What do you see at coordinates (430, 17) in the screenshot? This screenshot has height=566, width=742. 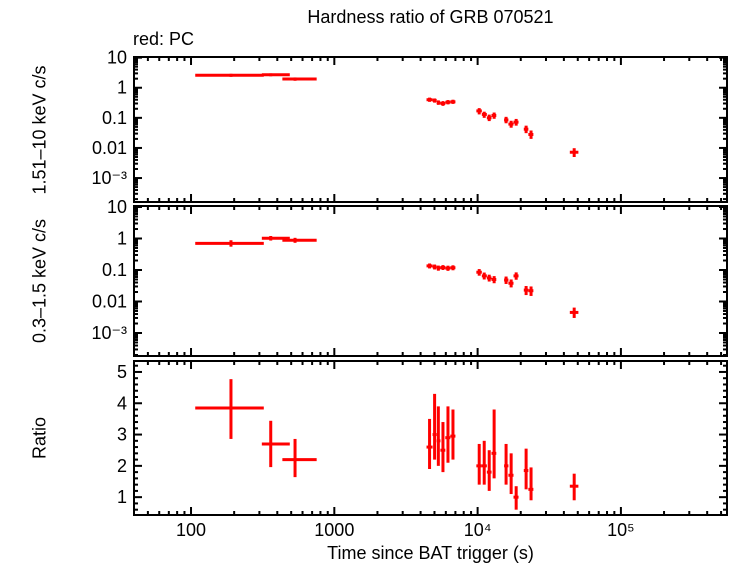 I see `figure-title: Hardness ratio of GRB 070521` at bounding box center [430, 17].